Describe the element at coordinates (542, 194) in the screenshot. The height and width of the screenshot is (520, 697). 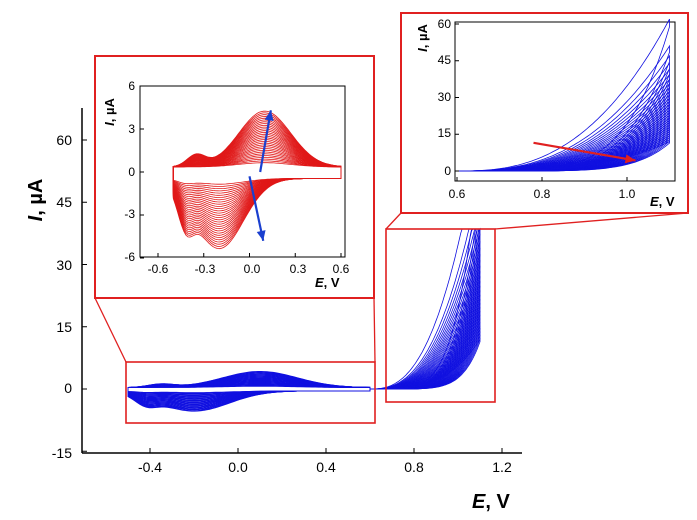
I see `inset-right-xtick-label: 0.8` at that location.